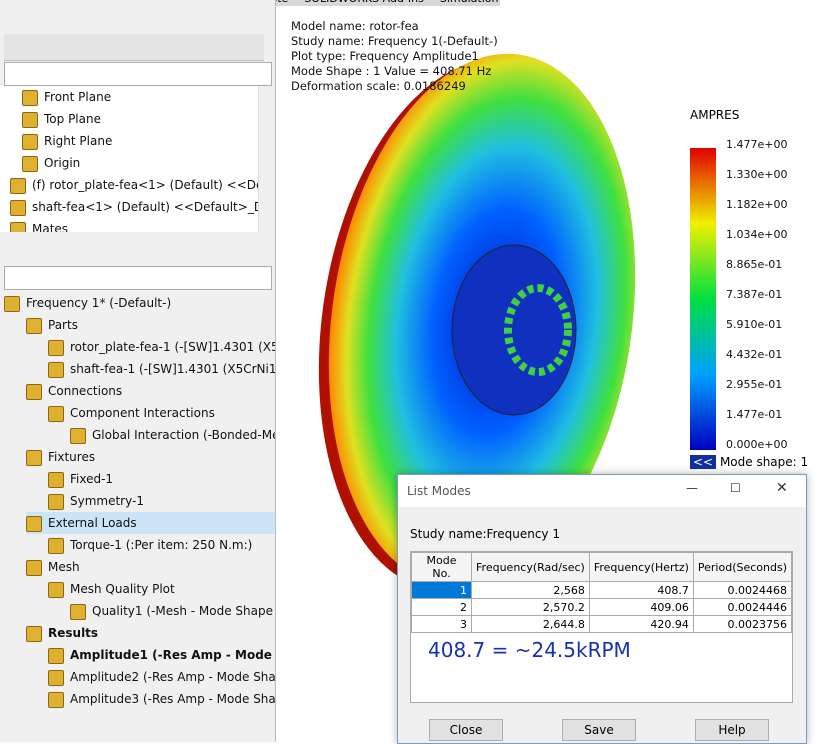 Image resolution: width=821 pixels, height=744 pixels. What do you see at coordinates (172, 699) in the screenshot?
I see `tree-label: Amplitude3 (-Res Amp - Mode Shape` at bounding box center [172, 699].